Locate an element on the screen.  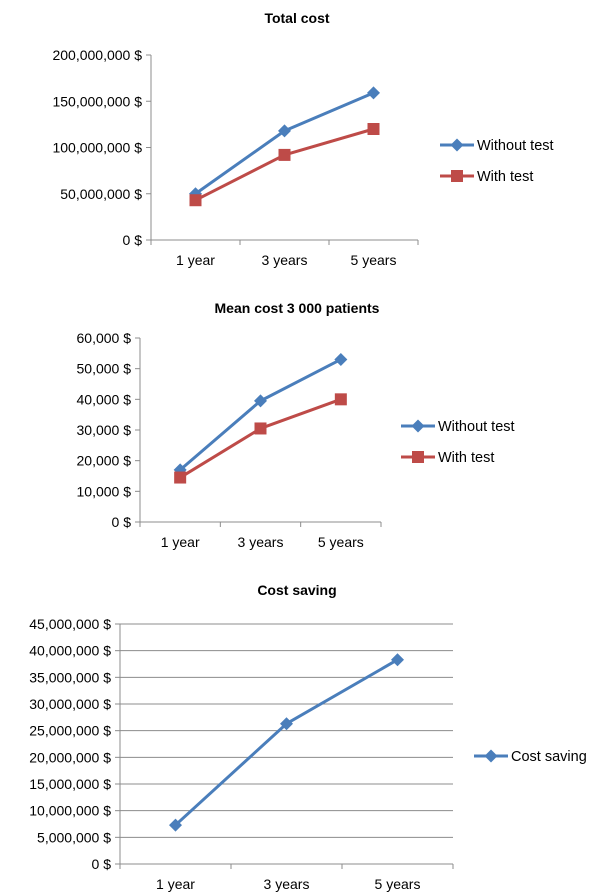
legend-marker-cost-saving is located at coordinates (491, 756).